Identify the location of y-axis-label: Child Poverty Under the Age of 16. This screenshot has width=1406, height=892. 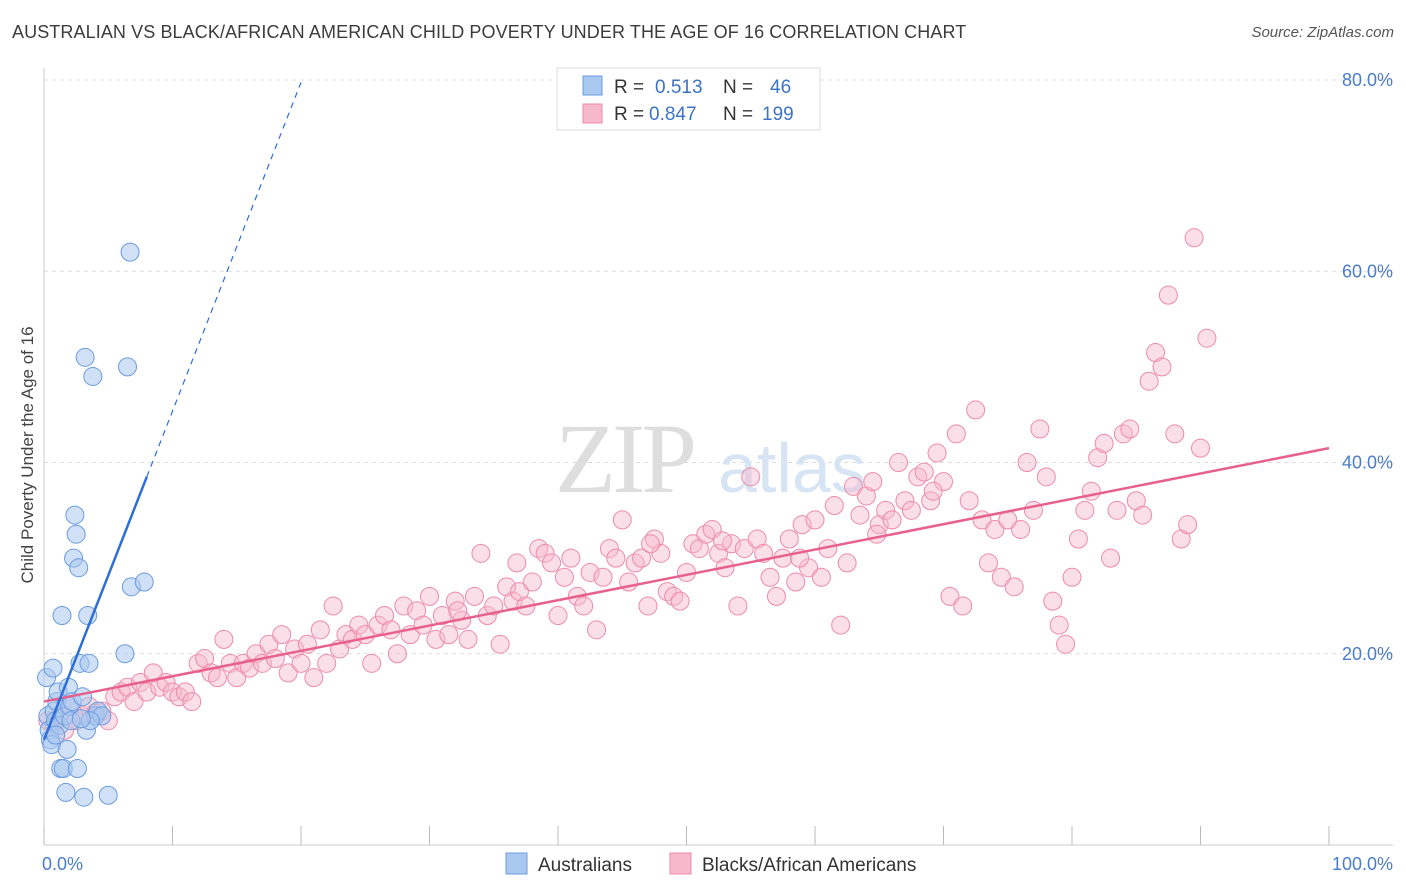
(27, 454).